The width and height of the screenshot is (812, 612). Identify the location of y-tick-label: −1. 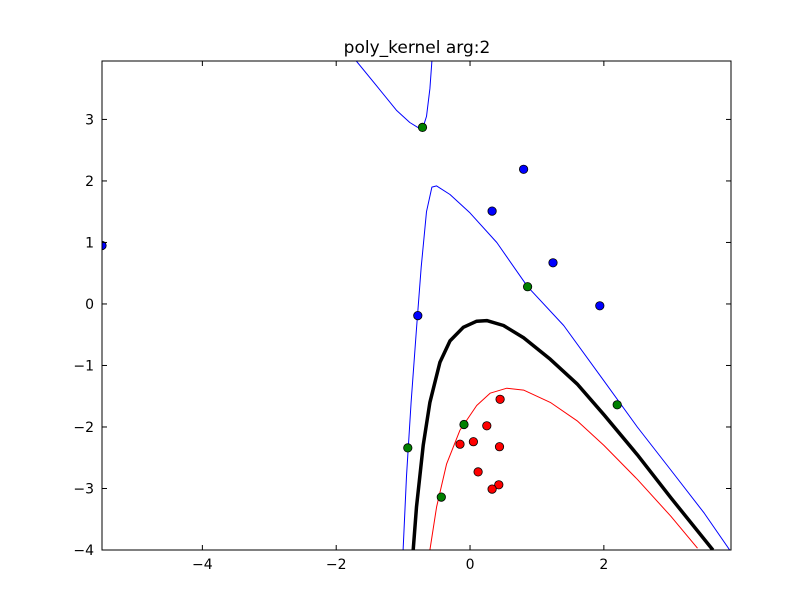
(83, 366).